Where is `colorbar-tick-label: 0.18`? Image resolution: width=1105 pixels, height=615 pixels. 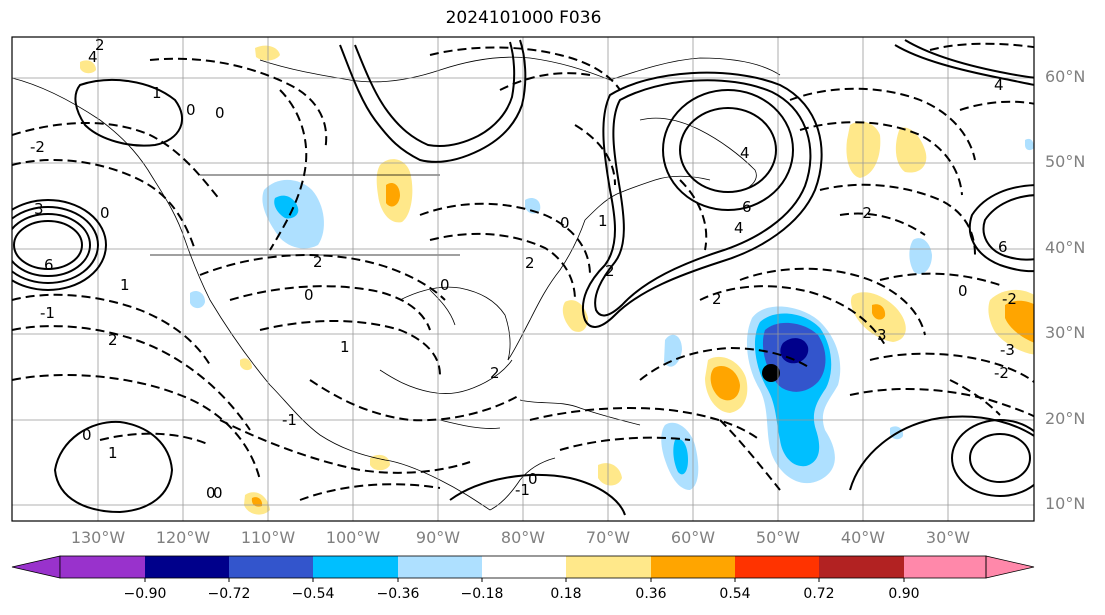 colorbar-tick-label: 0.18 is located at coordinates (566, 594).